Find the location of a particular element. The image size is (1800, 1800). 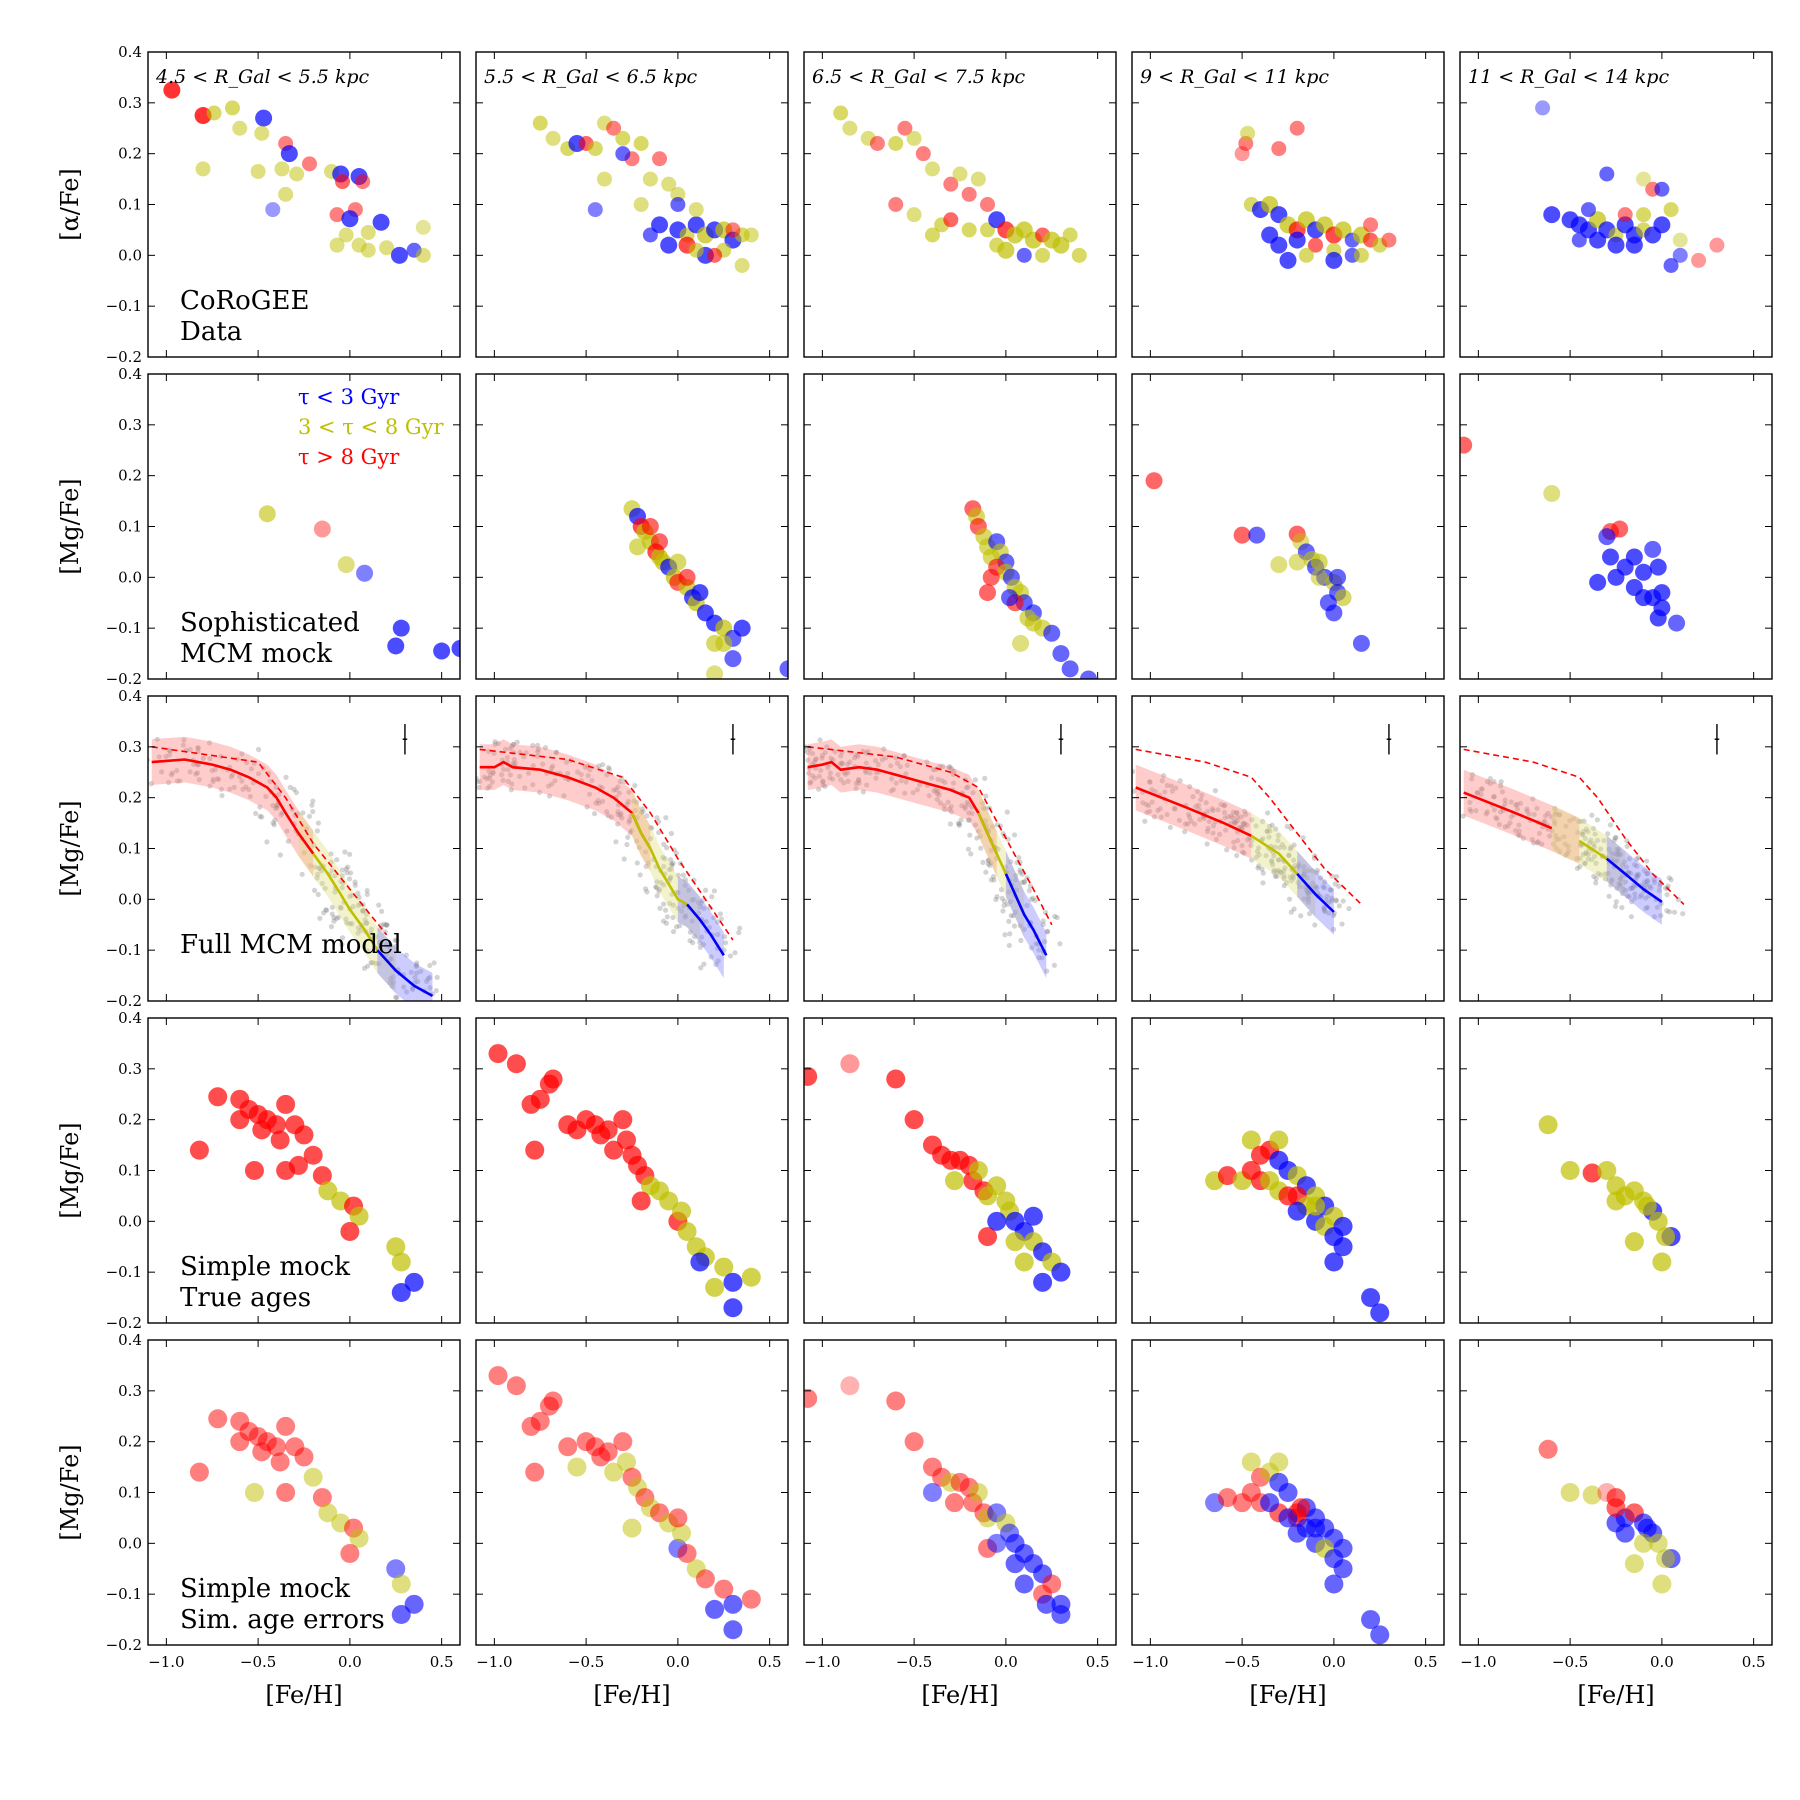

x-axis-label: [Fe/H] is located at coordinates (631, 1695).